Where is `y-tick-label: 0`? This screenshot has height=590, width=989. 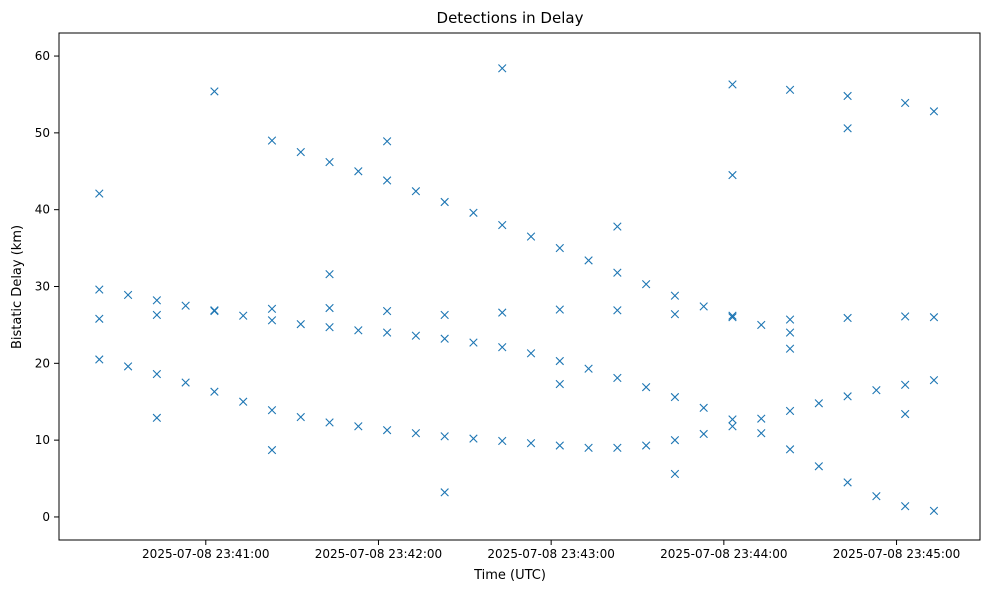
y-tick-label: 0 is located at coordinates (46, 517).